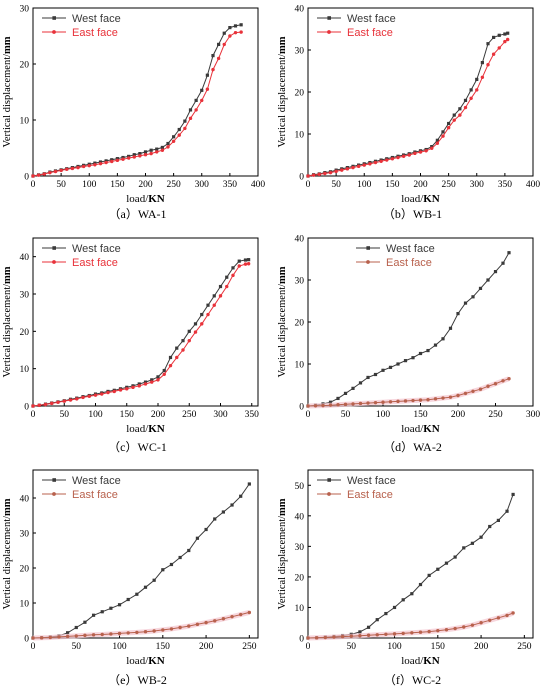  Describe the element at coordinates (420, 554) in the screenshot. I see `plot-frame` at that location.